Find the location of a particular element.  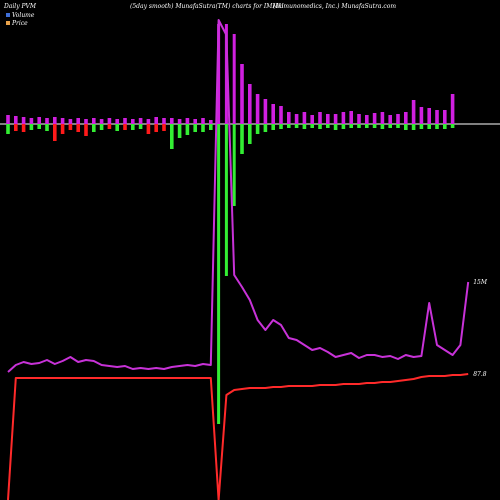

chart-legend: Volume Price is located at coordinates (20, 19).